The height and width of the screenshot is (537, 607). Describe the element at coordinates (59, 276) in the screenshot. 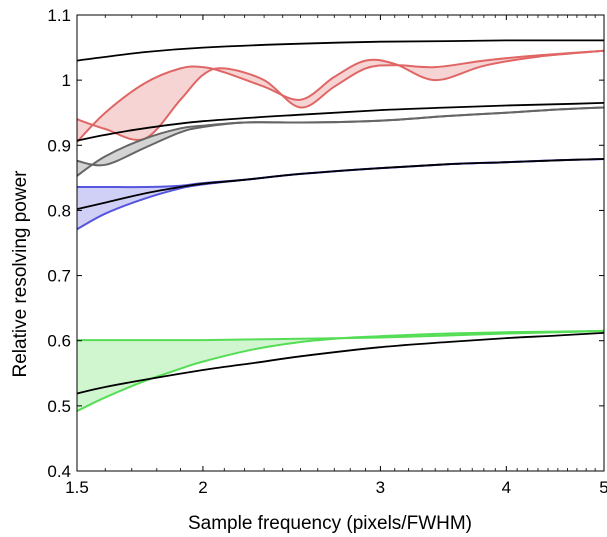

I see `y-tick-label: 0.7` at that location.